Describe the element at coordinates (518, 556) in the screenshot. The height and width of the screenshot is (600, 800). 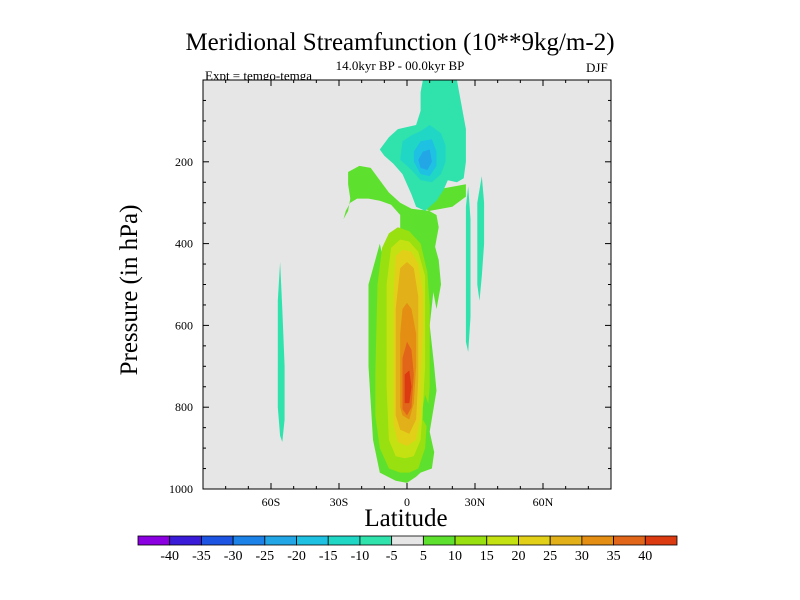
I see `colorbar-label-11: 20` at that location.